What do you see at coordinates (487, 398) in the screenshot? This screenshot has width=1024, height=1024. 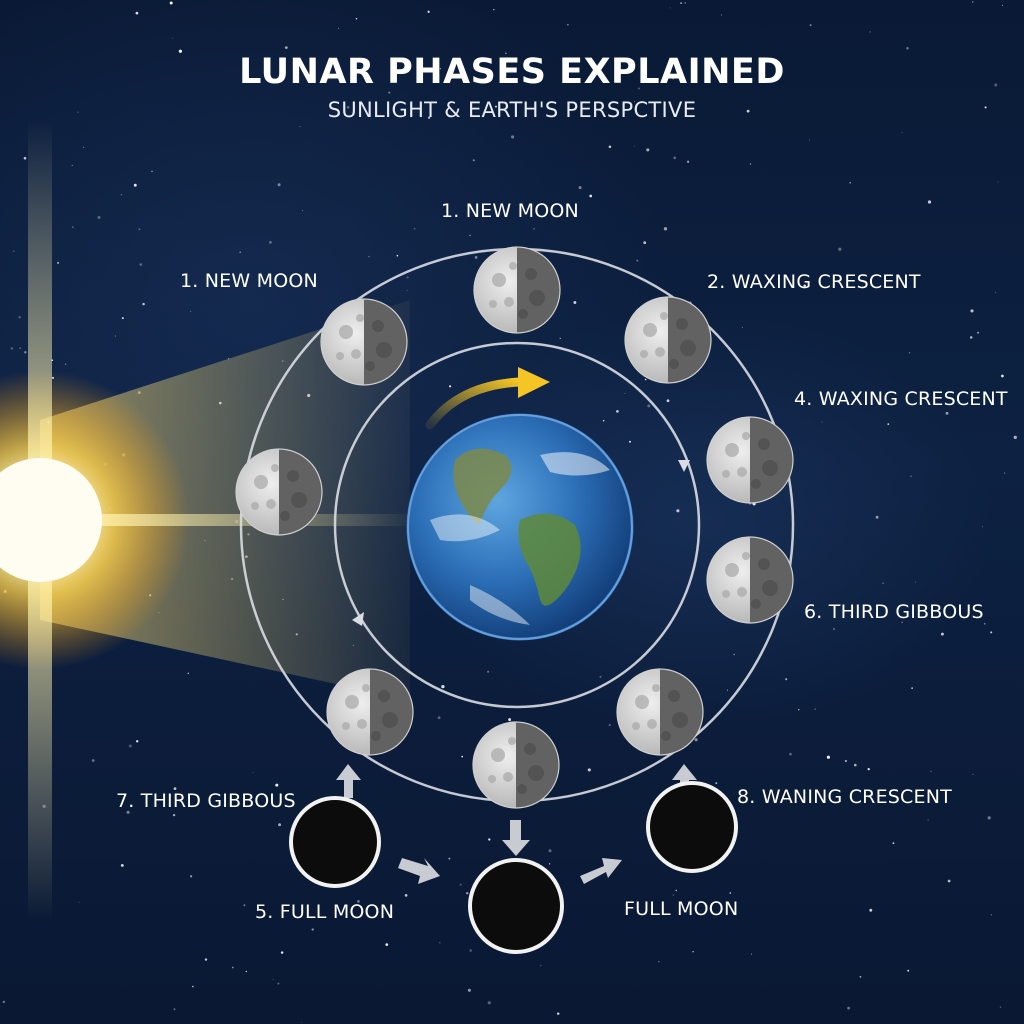 I see `motion-arrow-icon` at bounding box center [487, 398].